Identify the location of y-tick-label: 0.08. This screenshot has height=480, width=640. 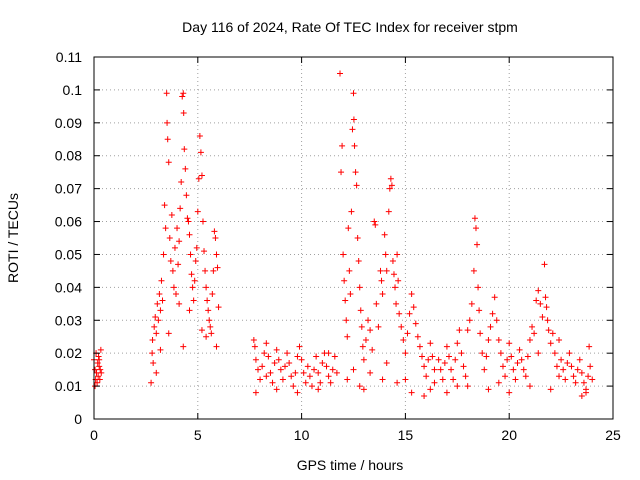
(68, 156).